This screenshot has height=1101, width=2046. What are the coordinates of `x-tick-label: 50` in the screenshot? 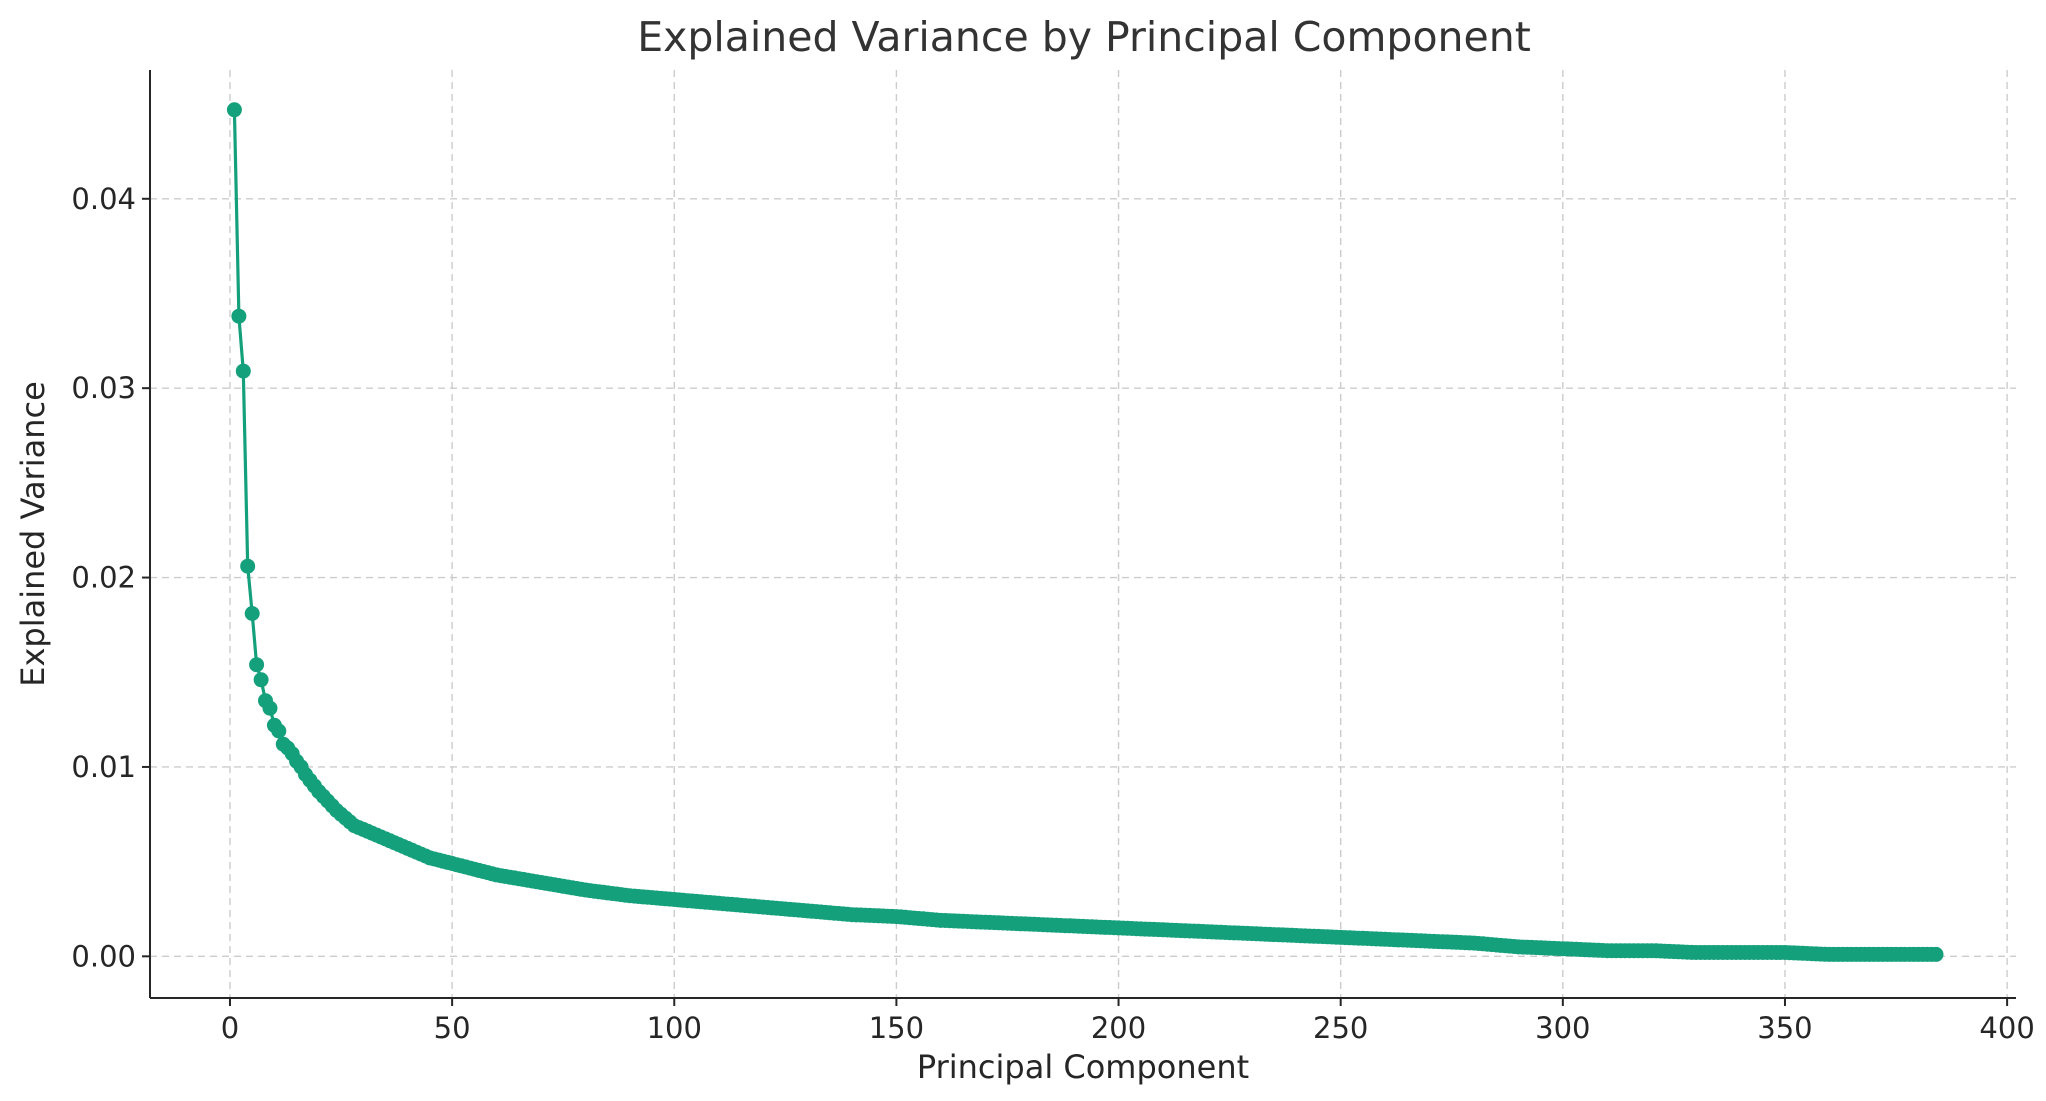 It's located at (452, 1028).